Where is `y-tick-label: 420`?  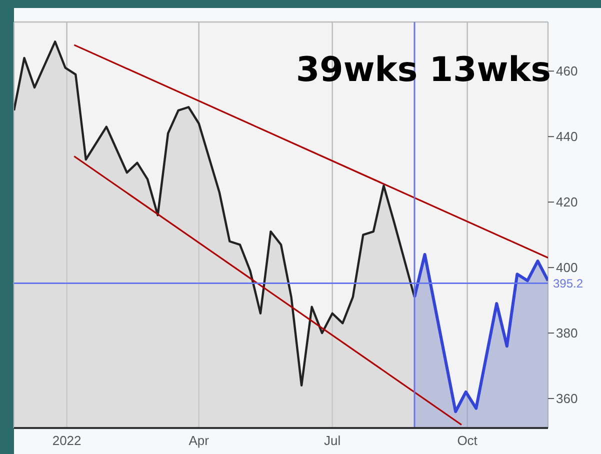
y-tick-label: 420 is located at coordinates (567, 202).